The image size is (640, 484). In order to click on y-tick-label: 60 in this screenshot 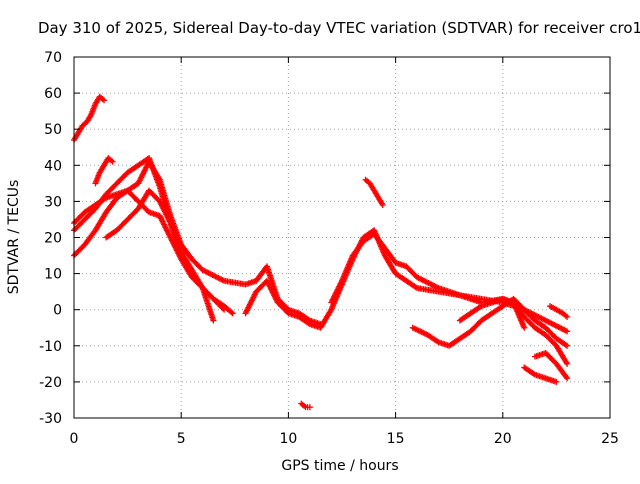, I will do `click(53, 94)`.